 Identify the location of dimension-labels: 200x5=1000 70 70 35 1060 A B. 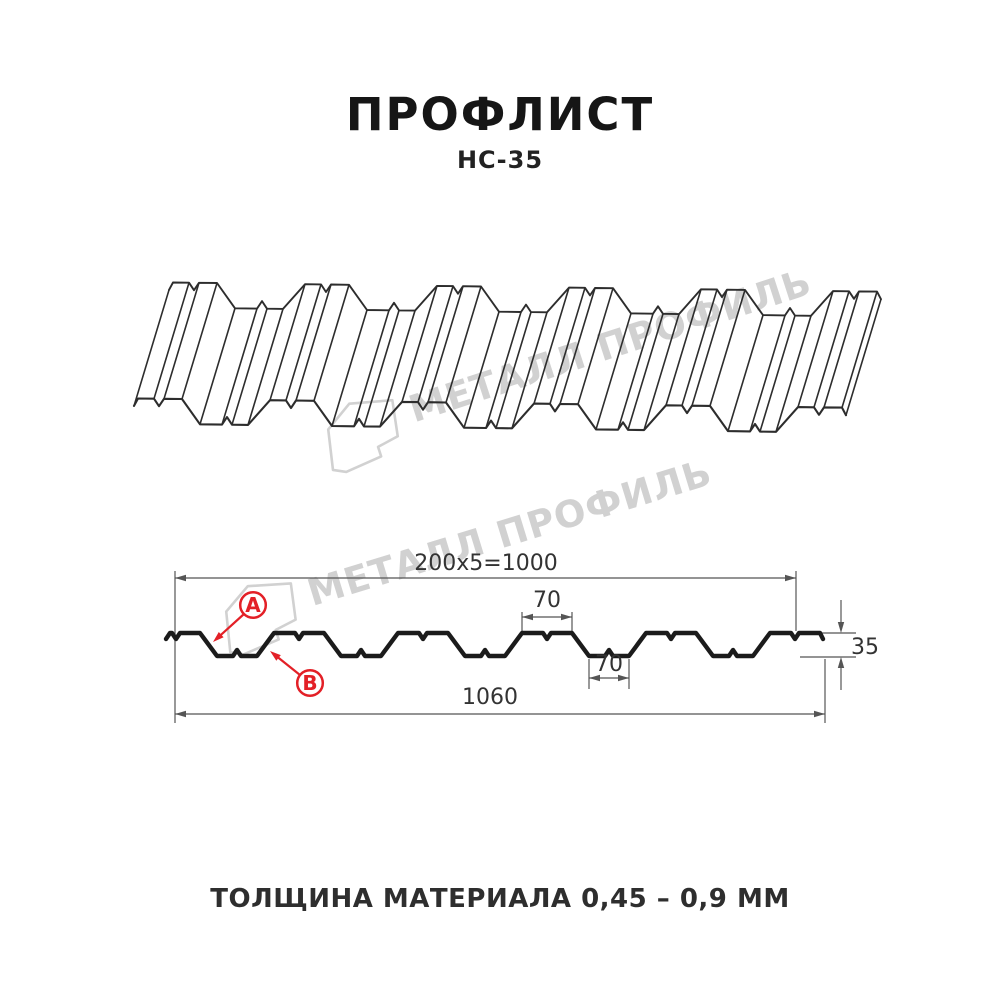
(562, 630).